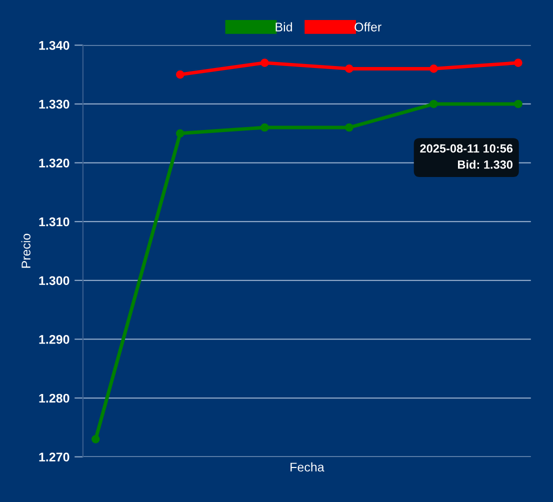  What do you see at coordinates (54, 339) in the screenshot?
I see `y-tick-label: 1.290` at bounding box center [54, 339].